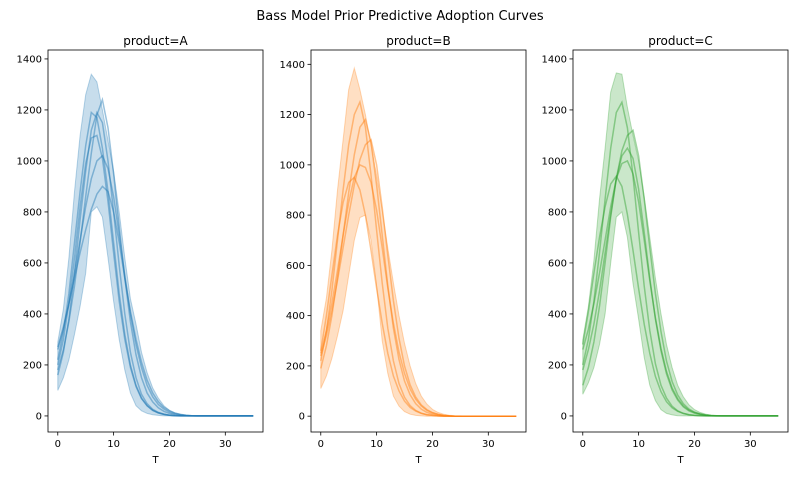  I want to click on subplot-title: product=A, so click(155, 41).